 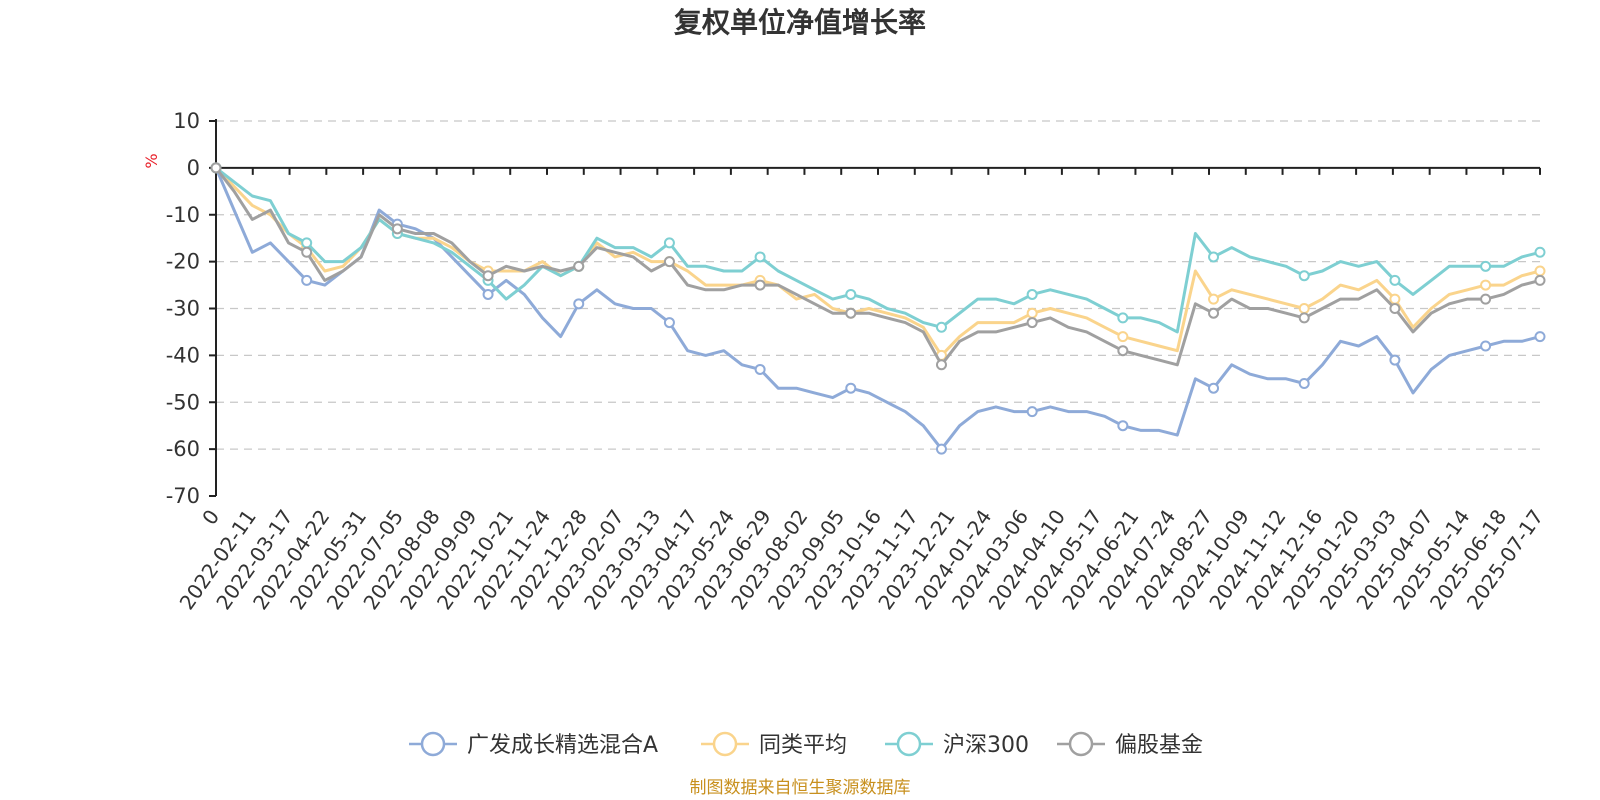 I want to click on legend-label: 沪深300, so click(x=986, y=745).